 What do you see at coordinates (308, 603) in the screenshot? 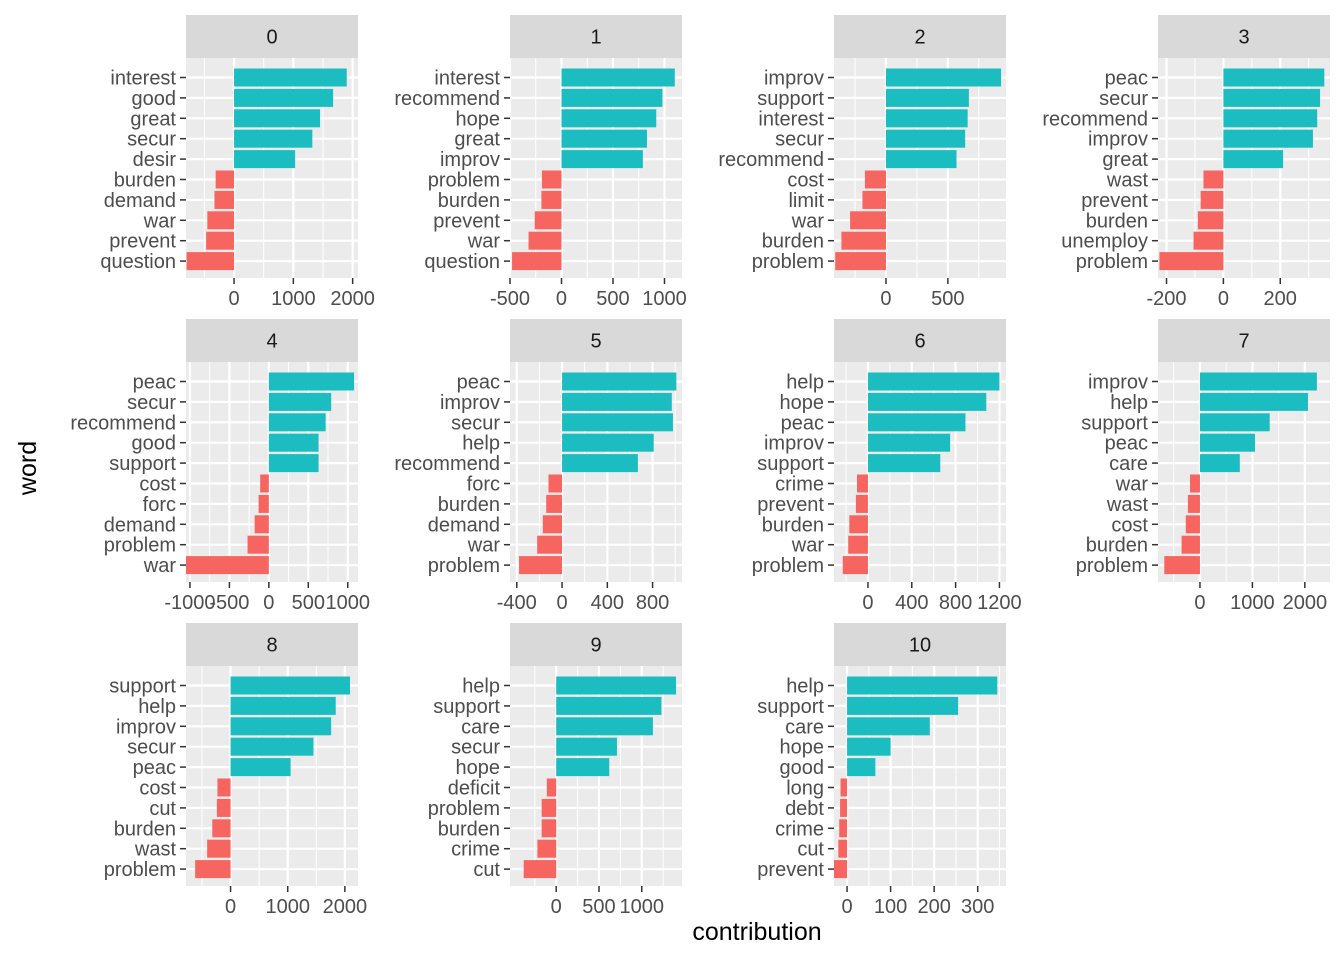
I see `x-tick-label: 500` at bounding box center [308, 603].